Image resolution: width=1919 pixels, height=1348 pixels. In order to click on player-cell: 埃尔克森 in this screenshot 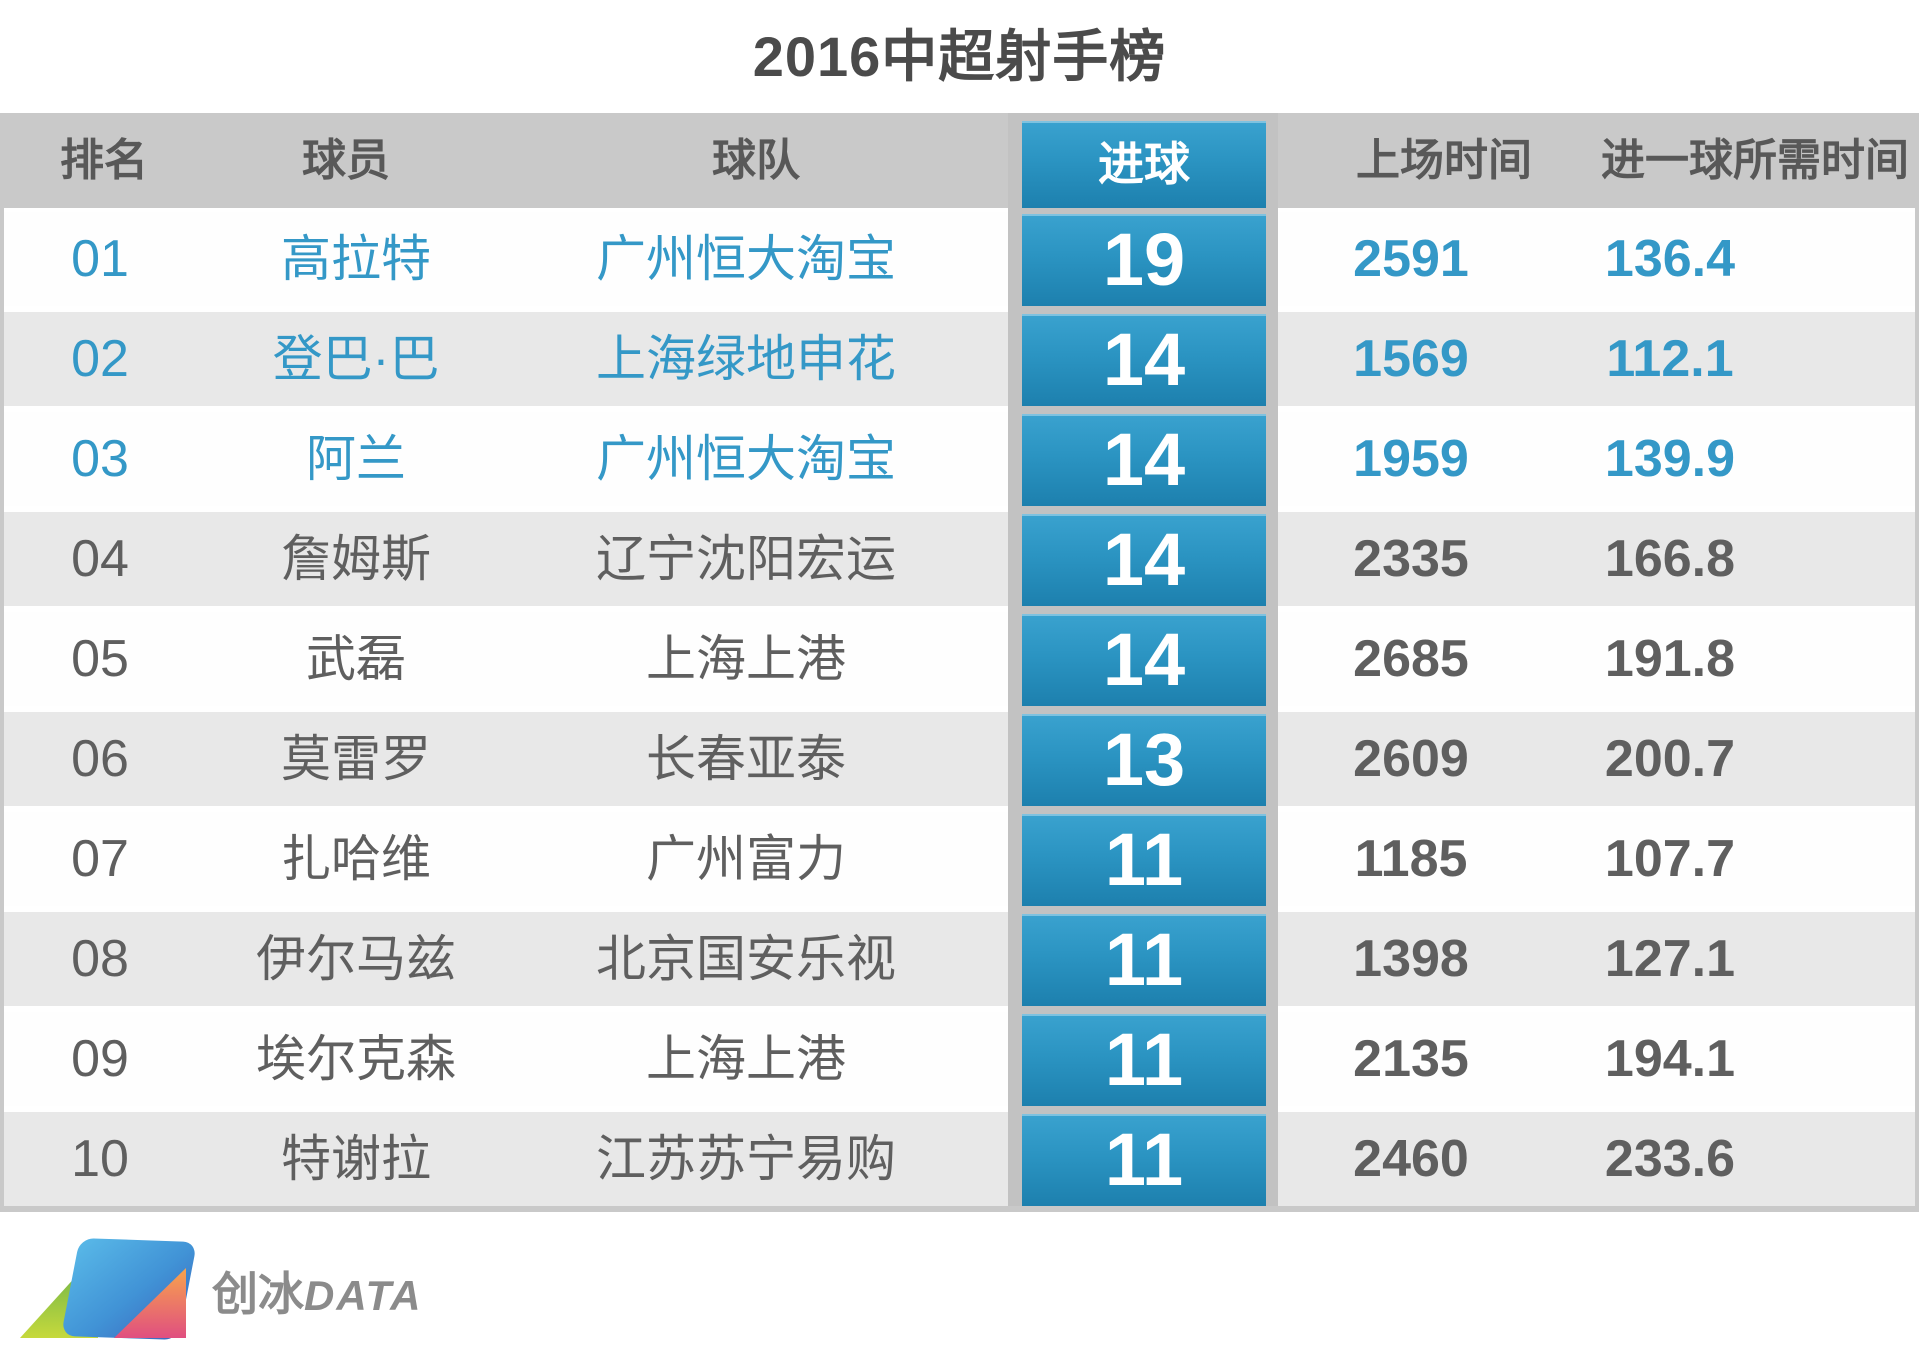, I will do `click(356, 1059)`.